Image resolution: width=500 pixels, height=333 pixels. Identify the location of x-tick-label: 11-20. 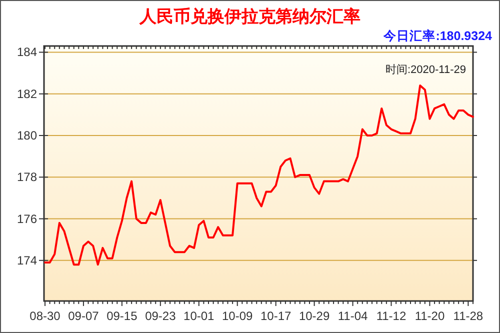
(429, 316).